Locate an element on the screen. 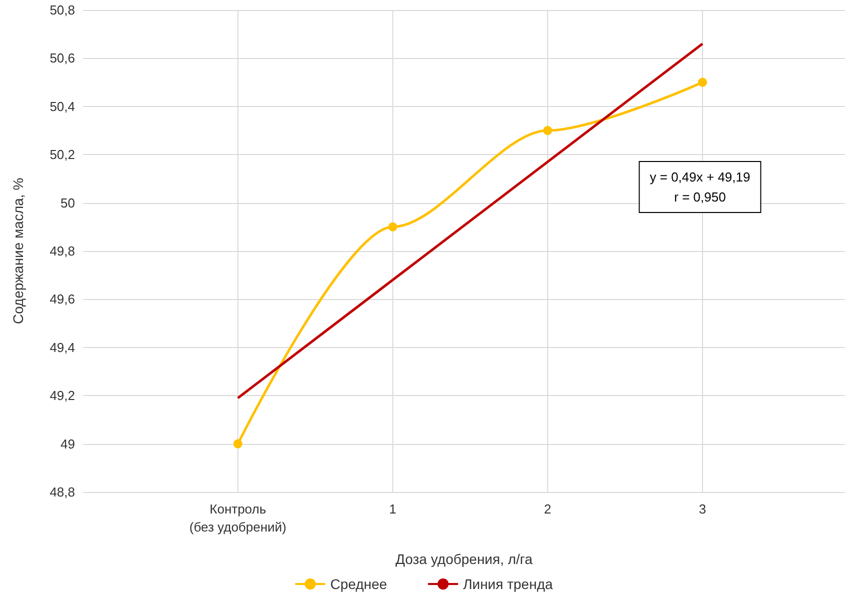 This screenshot has width=847, height=602. x-tick-label: 1 is located at coordinates (392, 509).